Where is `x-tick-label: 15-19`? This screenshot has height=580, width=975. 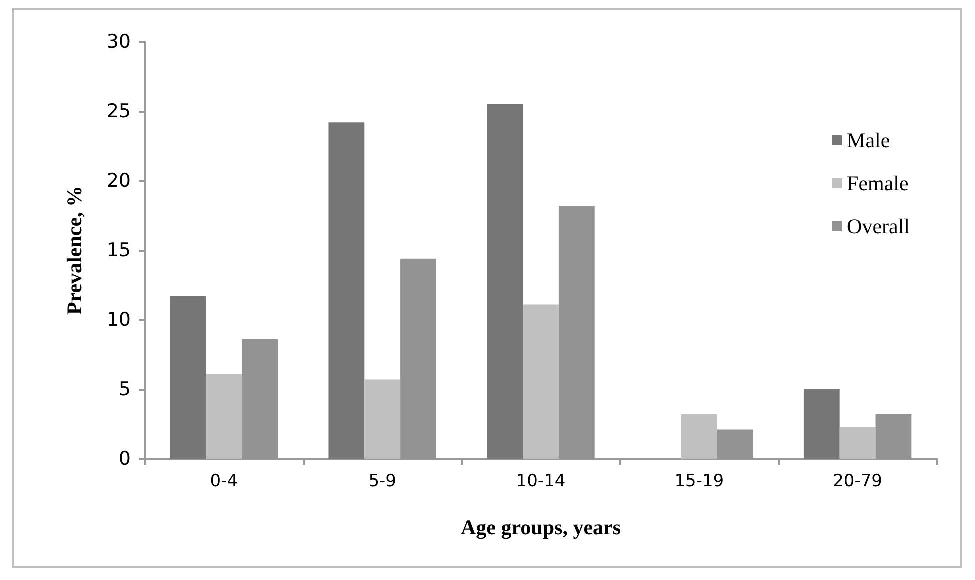
x-tick-label: 15-19 is located at coordinates (699, 482).